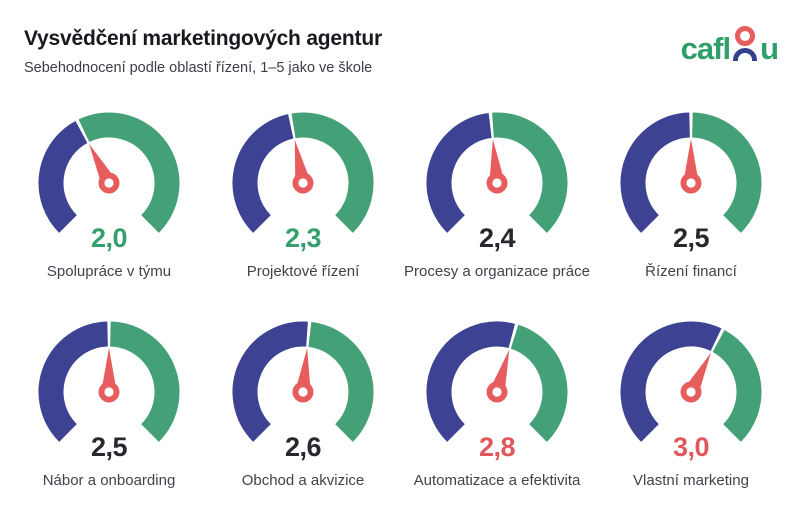 This screenshot has width=800, height=529. I want to click on gauge-label: Nábor a onboarding, so click(109, 481).